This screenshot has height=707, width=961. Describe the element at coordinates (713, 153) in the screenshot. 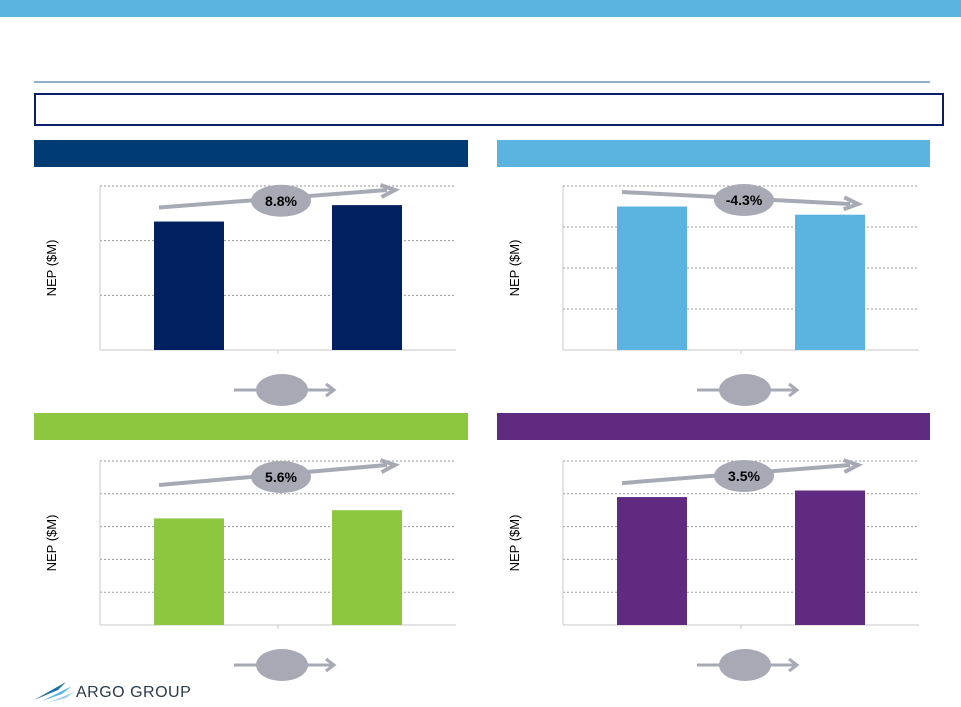

I see `band-top-right` at that location.